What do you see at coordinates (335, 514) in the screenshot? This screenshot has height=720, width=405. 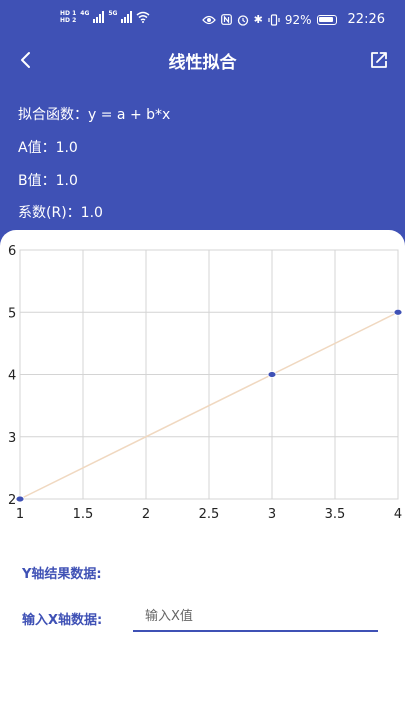 I see `x-tick-label: 3.5` at bounding box center [335, 514].